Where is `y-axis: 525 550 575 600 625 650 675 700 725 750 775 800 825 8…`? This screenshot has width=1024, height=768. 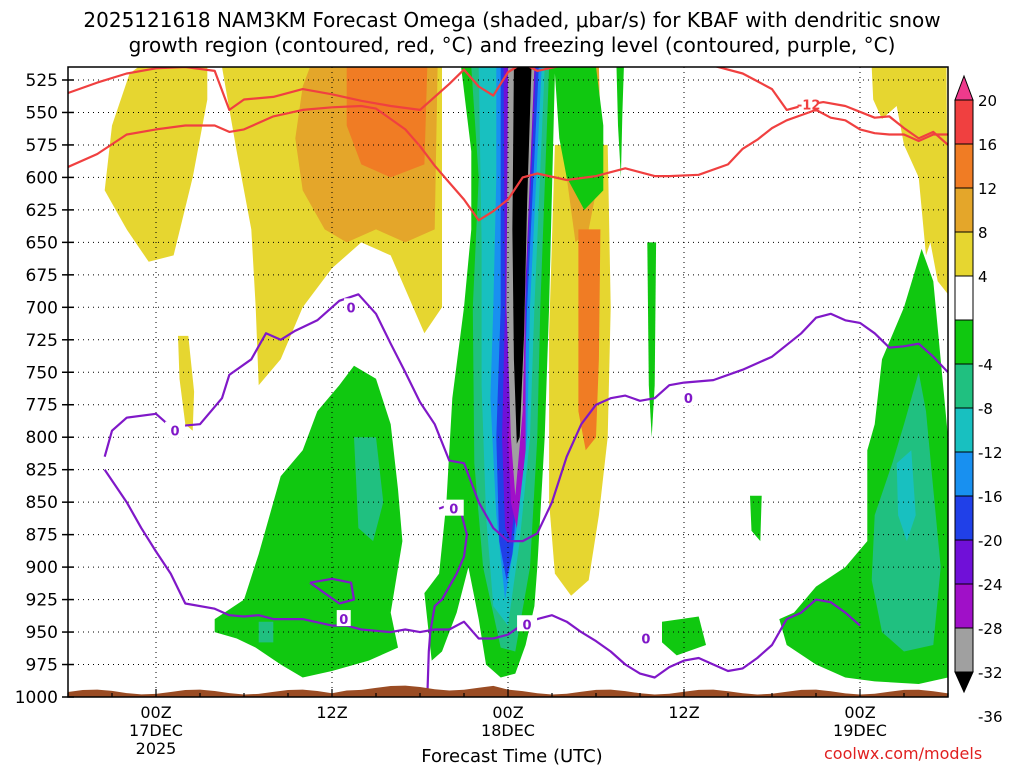
y-axis: 525 550 575 600 625 650 675 700 725 750 775 800 825 8… is located at coordinates (44, 389).